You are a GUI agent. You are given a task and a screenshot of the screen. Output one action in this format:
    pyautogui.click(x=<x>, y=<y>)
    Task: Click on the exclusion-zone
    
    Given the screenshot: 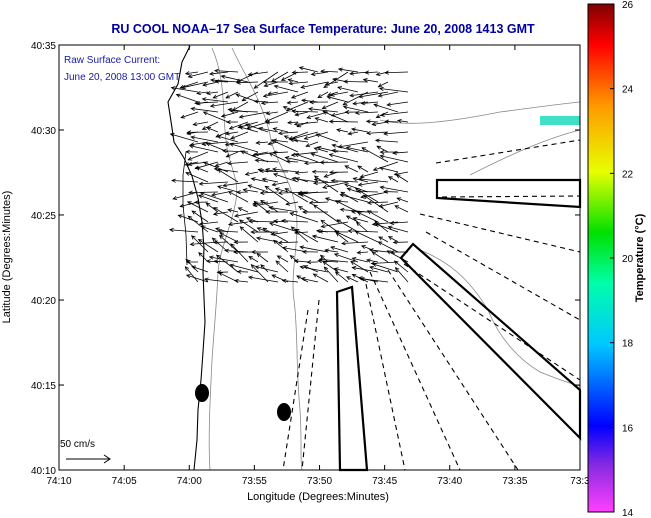 What is the action you would take?
    pyautogui.click(x=490, y=341)
    